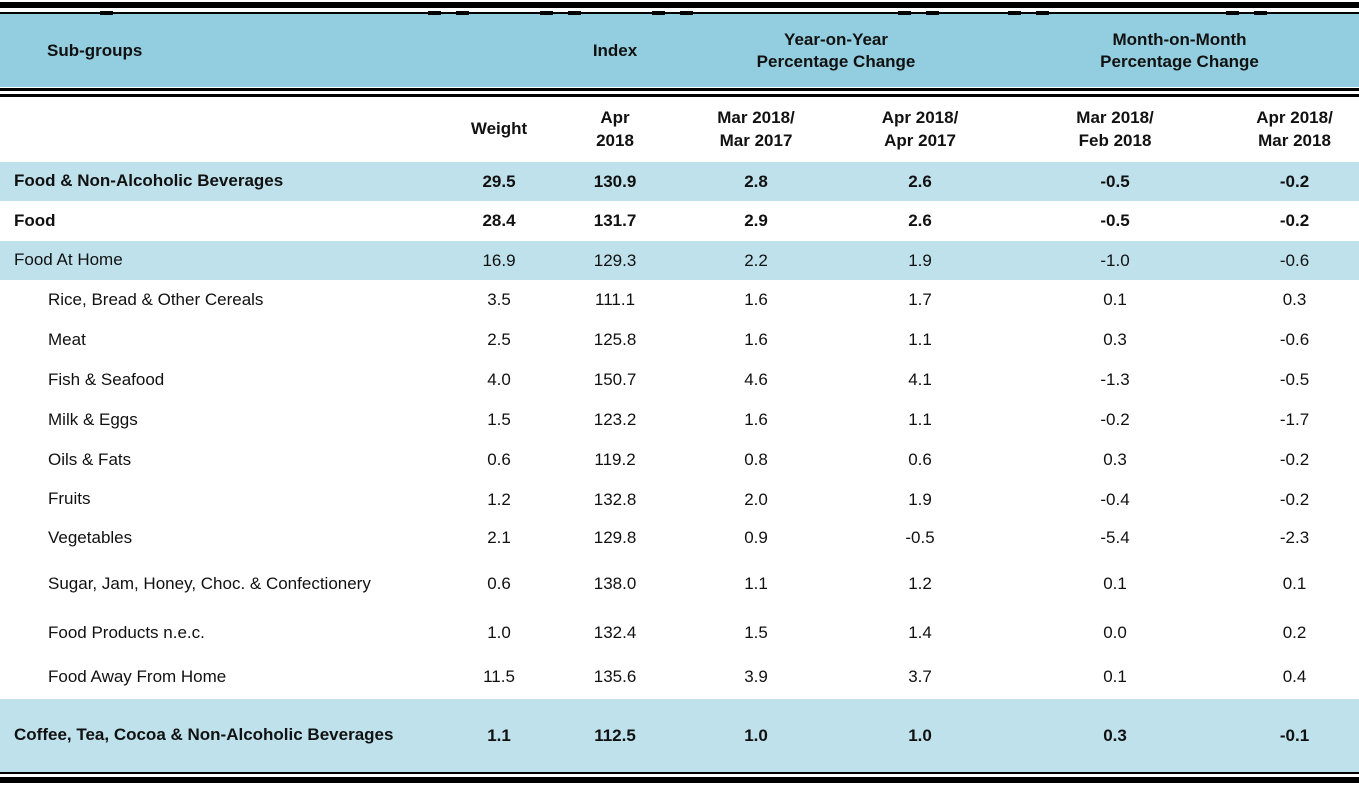  Describe the element at coordinates (679, 460) in the screenshot. I see `table-row-oils-fats: Oils & Fats 0.6 119.2 0.8 0.6 0.3 -0.2` at that location.